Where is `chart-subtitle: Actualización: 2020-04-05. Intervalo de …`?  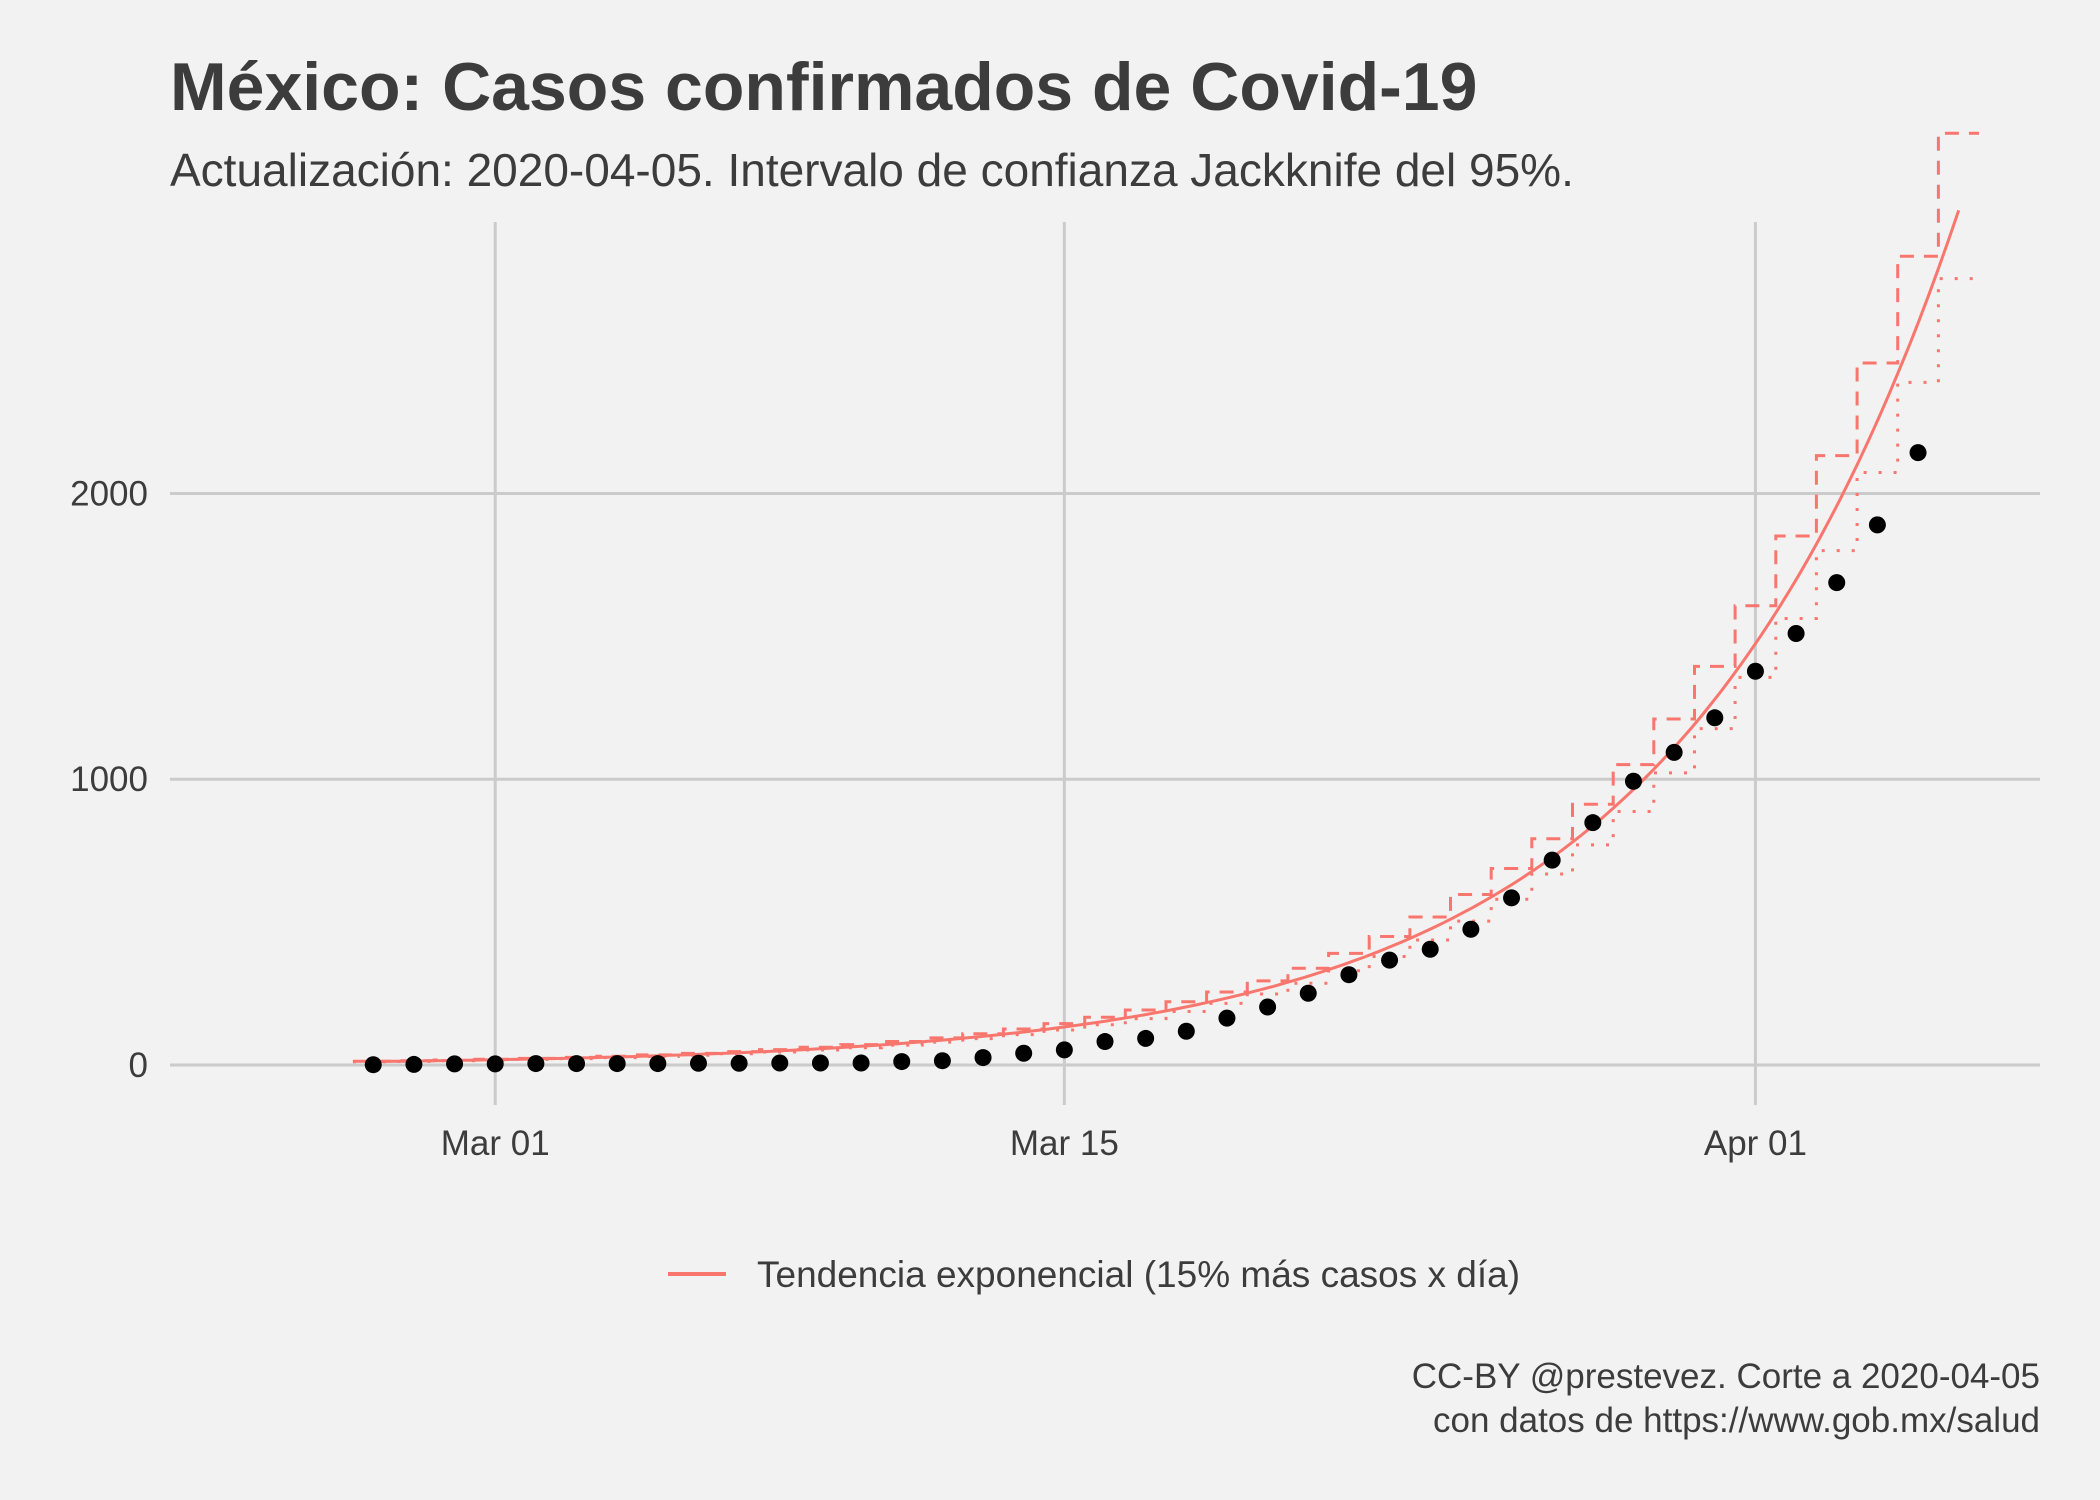
chart-subtitle: Actualización: 2020-04-05. Intervalo de … is located at coordinates (872, 170).